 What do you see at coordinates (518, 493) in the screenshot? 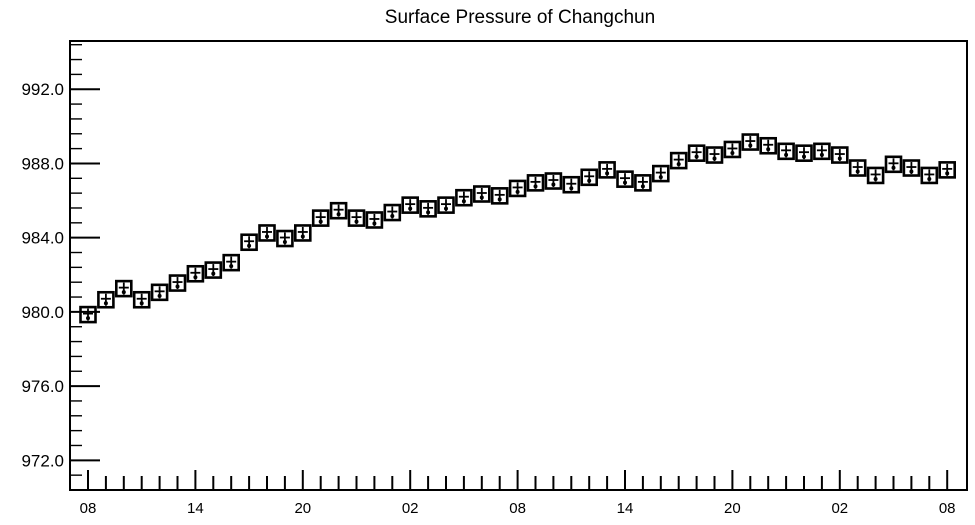
I see `x-axis: 08 14 20 02 08 14 20 02 08` at bounding box center [518, 493].